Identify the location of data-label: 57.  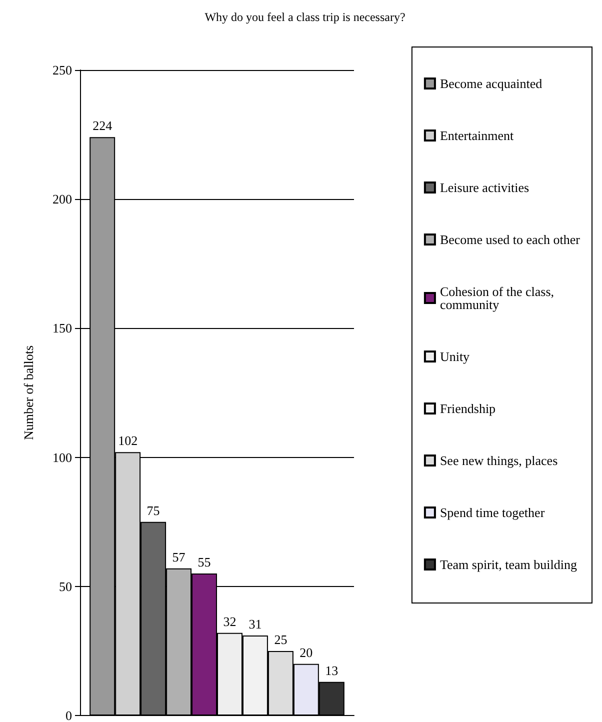
(179, 556).